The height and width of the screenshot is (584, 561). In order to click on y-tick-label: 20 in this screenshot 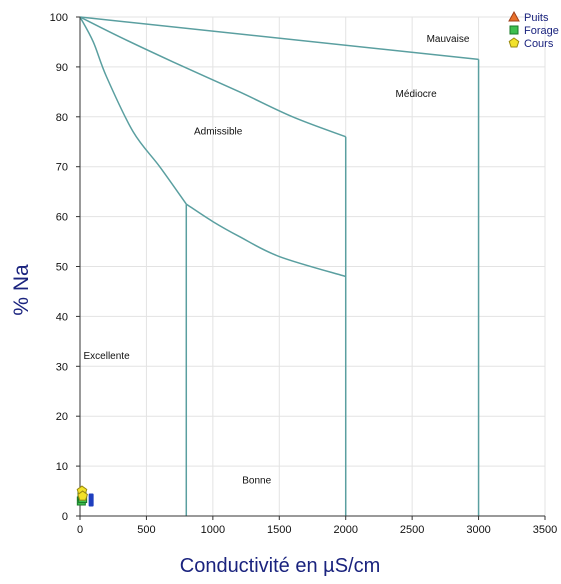, I will do `click(62, 417)`.